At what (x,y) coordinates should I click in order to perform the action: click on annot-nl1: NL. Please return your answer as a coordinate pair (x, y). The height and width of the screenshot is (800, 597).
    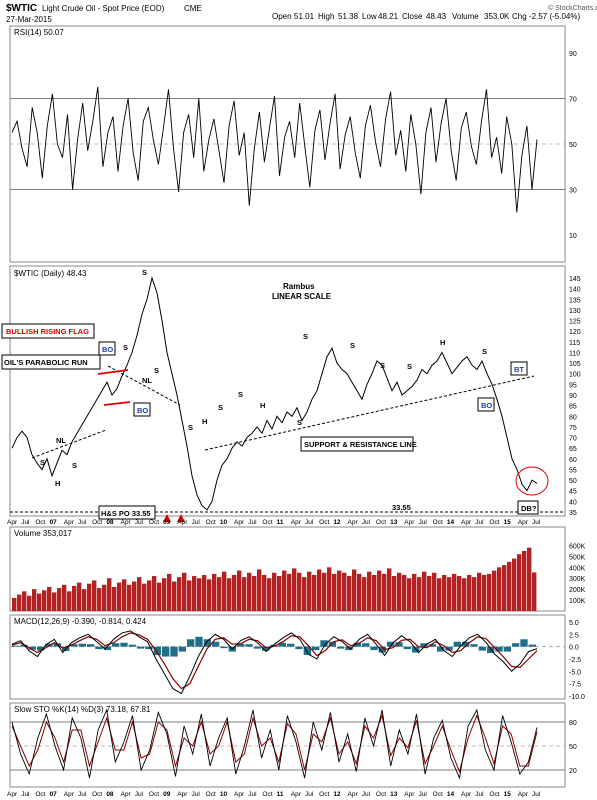
    Looking at the image, I should click on (147, 380).